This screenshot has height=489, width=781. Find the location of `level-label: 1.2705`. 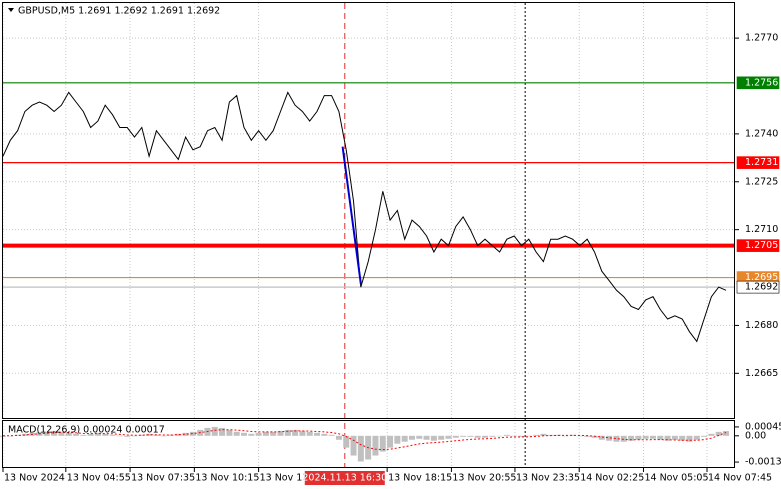

level-label: 1.2705 is located at coordinates (761, 245).